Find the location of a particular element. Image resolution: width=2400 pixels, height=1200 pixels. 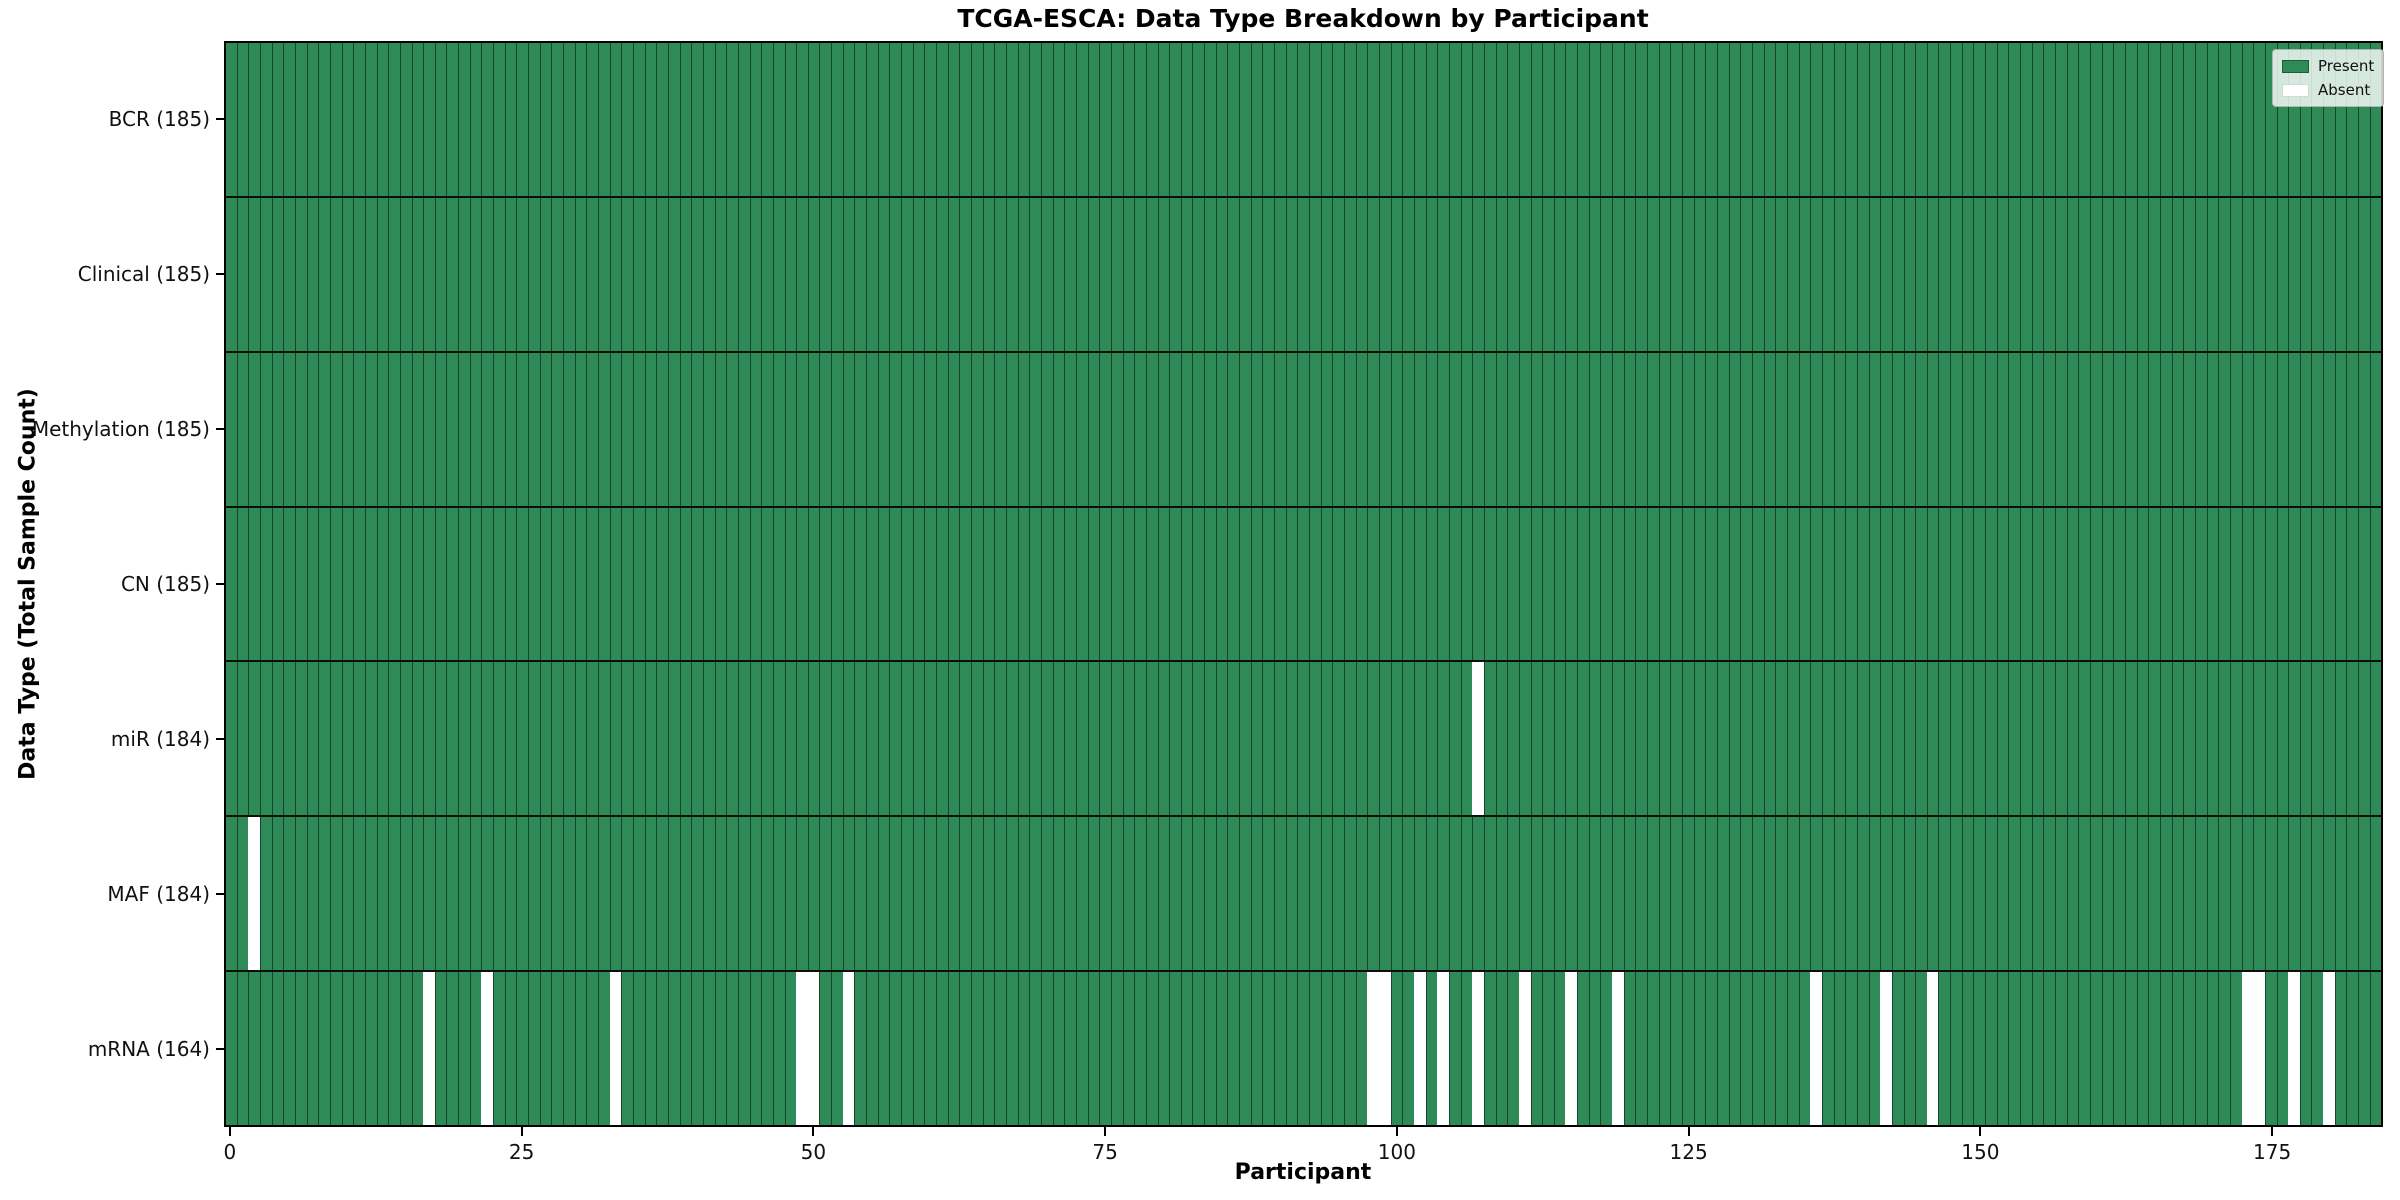

cell-clinical-p2 is located at coordinates (254, 274).